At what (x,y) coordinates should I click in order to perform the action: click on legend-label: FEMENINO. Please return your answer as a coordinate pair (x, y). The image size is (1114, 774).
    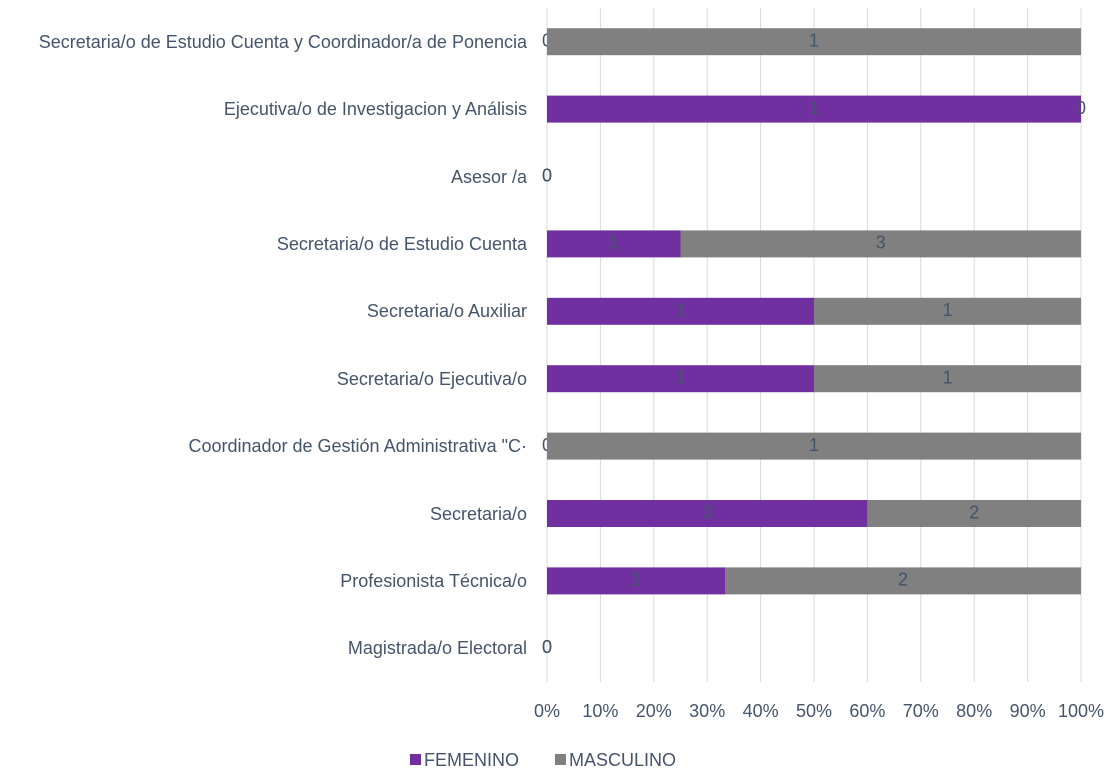
    Looking at the image, I should click on (471, 760).